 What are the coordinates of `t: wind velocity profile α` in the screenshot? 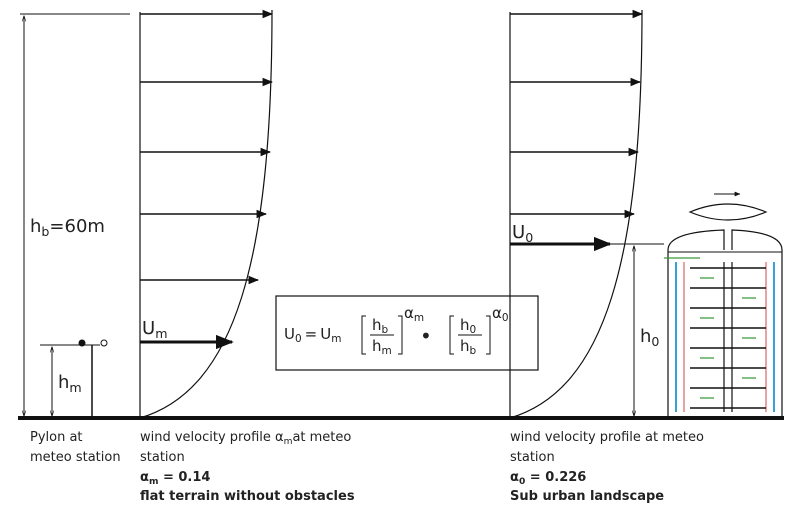 It's located at (212, 437).